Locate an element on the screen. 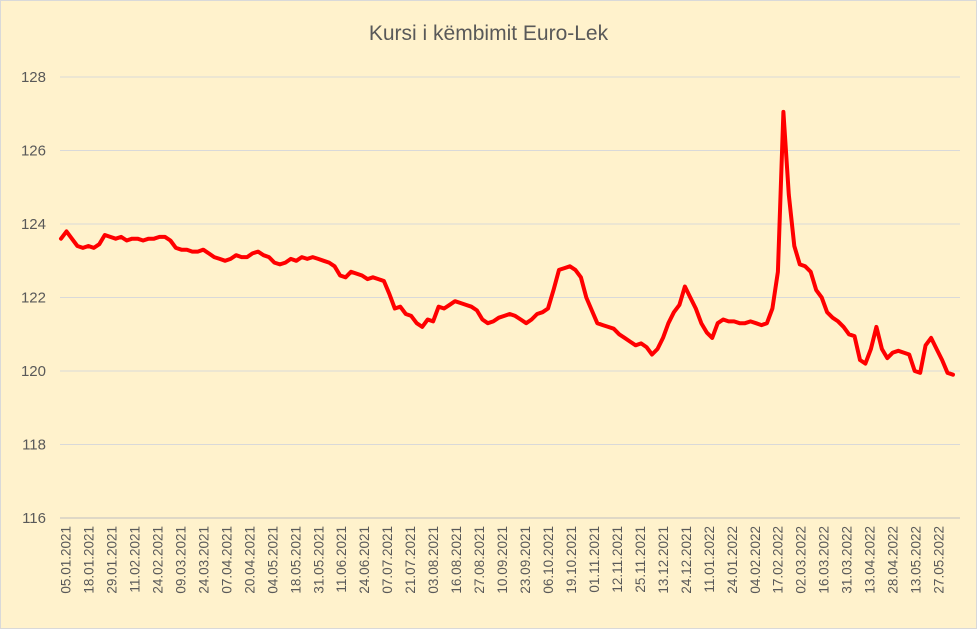 This screenshot has width=977, height=629. x-tick-label: 06.10.2021 is located at coordinates (548, 560).